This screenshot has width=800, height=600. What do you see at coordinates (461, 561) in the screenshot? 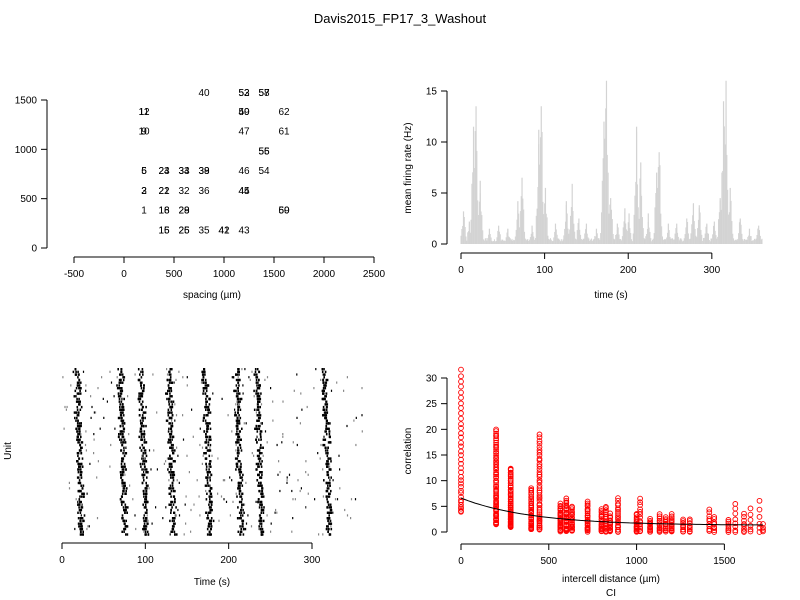
I see `corr-x-tick-label: 0` at bounding box center [461, 561].